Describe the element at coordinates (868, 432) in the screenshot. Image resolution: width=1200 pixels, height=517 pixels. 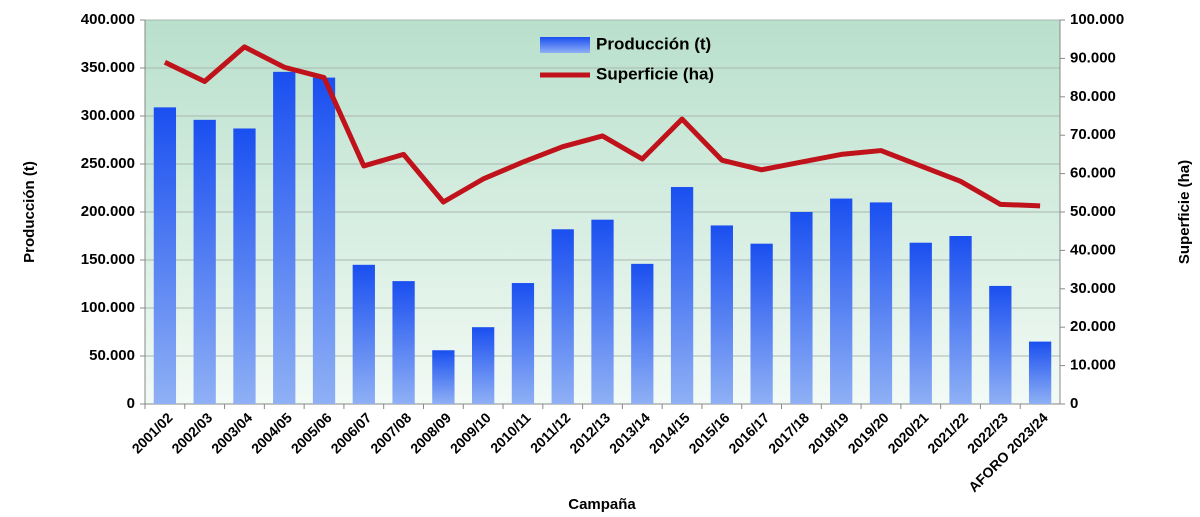
I see `x-tick-label: 2019/20` at that location.